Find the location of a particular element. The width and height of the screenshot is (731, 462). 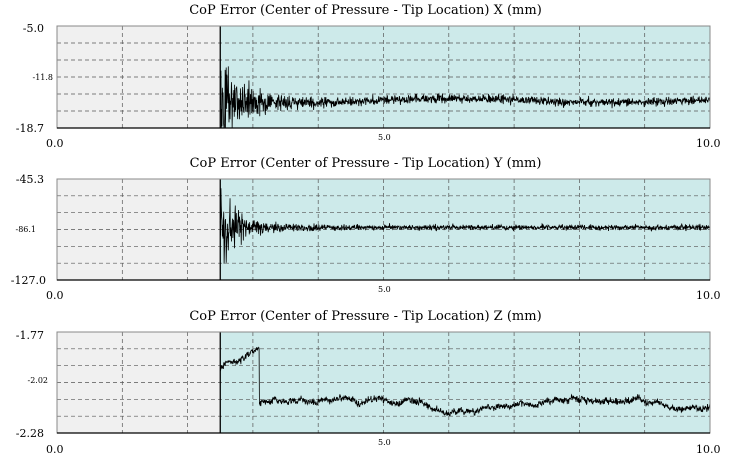

y-tick-bottom: -127.0 is located at coordinates (28, 280).